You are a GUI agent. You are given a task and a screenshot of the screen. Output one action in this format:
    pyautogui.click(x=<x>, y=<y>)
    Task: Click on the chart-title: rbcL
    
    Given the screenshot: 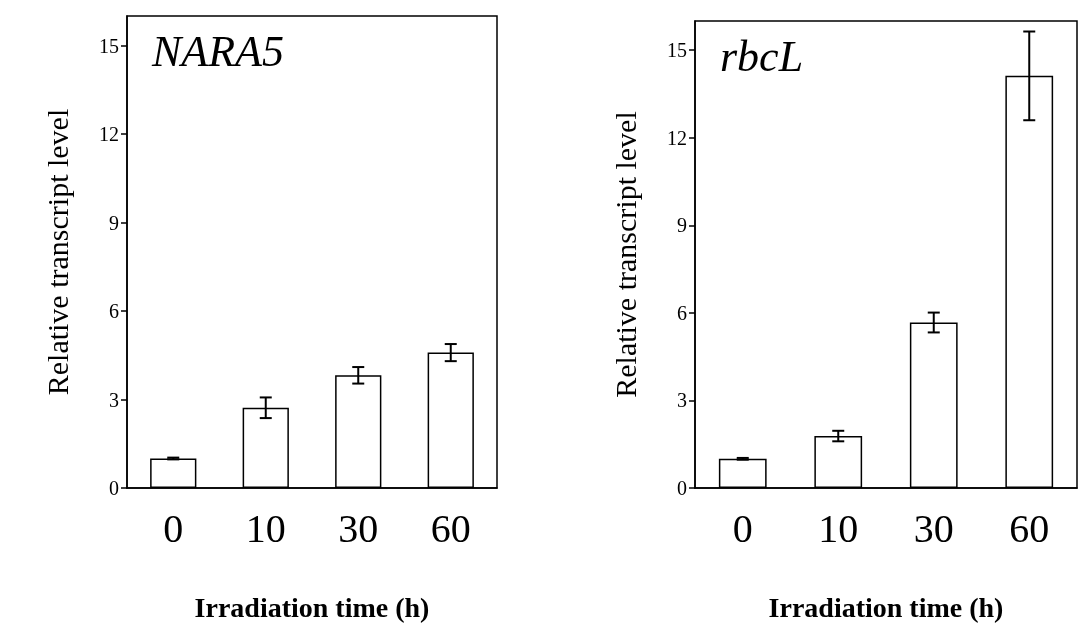 What is the action you would take?
    pyautogui.click(x=762, y=56)
    